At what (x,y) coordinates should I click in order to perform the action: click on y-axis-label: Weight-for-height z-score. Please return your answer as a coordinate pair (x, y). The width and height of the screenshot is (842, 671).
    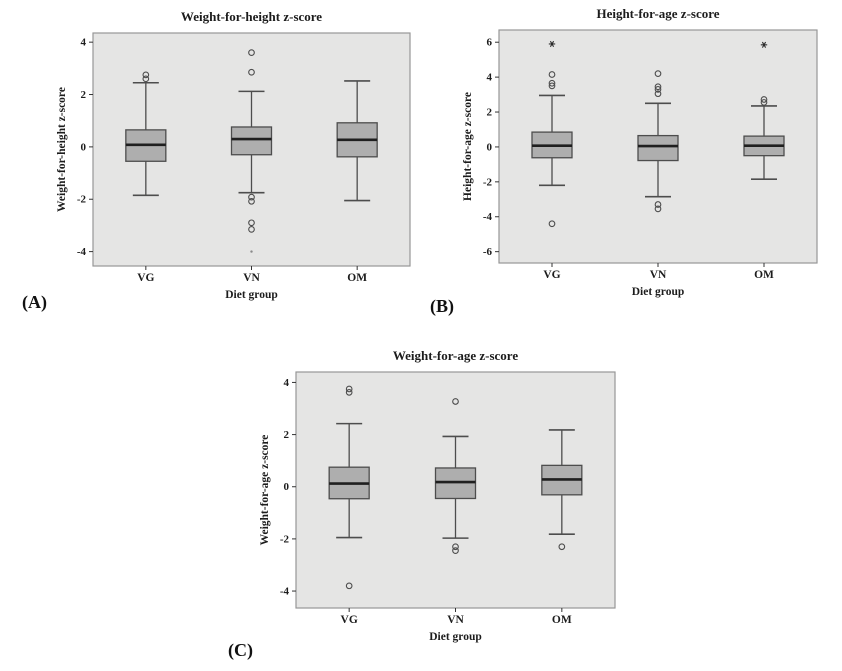
    Looking at the image, I should click on (62, 149).